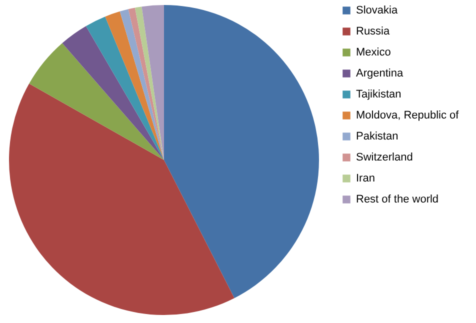 The height and width of the screenshot is (323, 476). I want to click on legend-label: Iran, so click(365, 178).